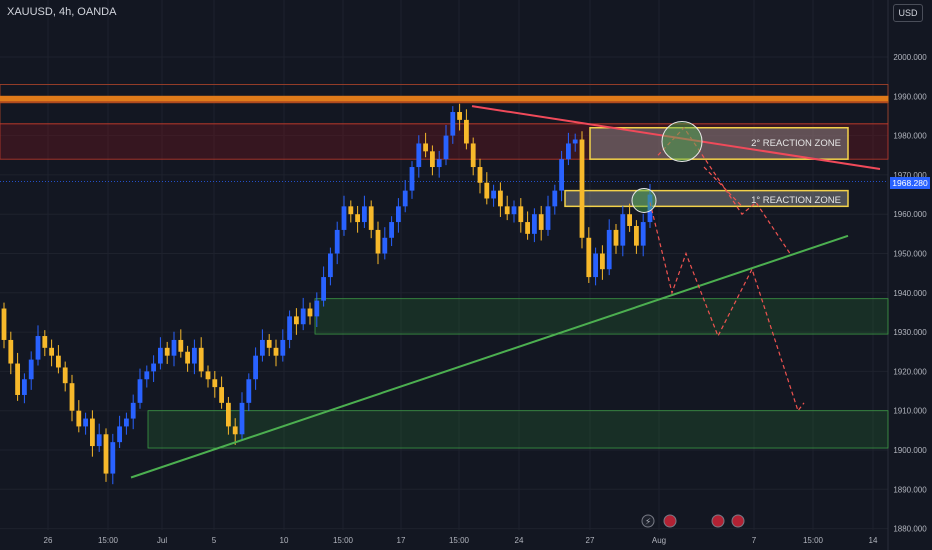 The width and height of the screenshot is (932, 550). What do you see at coordinates (910, 57) in the screenshot?
I see `price-tick-label: 2000.000` at bounding box center [910, 57].